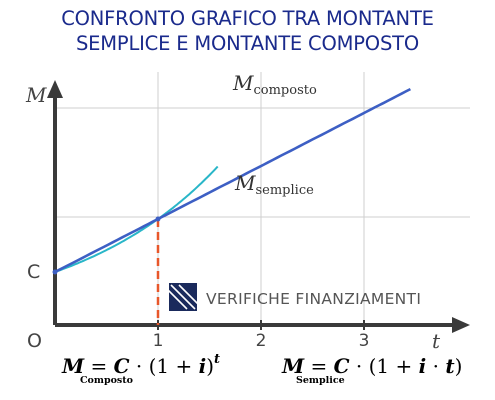 The height and width of the screenshot is (400, 495). Describe the element at coordinates (55, 272) in the screenshot. I see `c-point` at that location.